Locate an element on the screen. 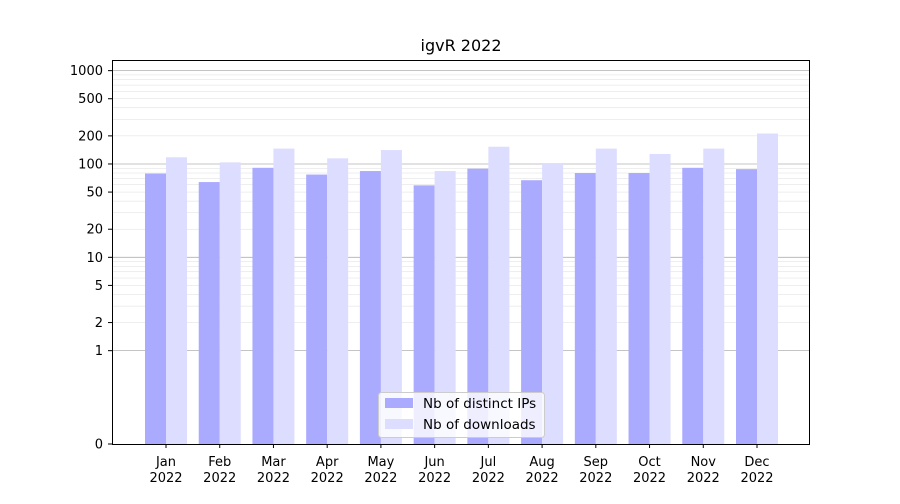 The width and height of the screenshot is (900, 504). legend-swatch-downloads is located at coordinates (399, 424).